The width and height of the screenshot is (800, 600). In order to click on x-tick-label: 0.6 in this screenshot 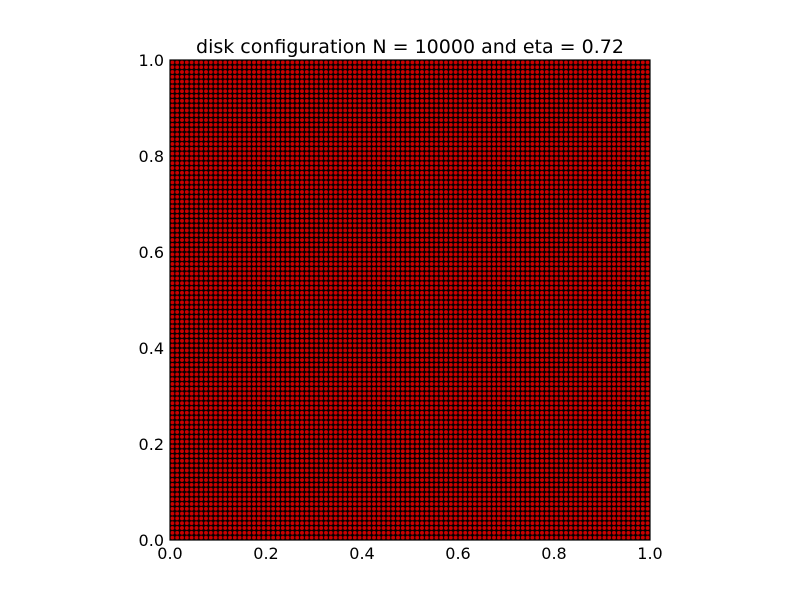, I will do `click(457, 553)`.